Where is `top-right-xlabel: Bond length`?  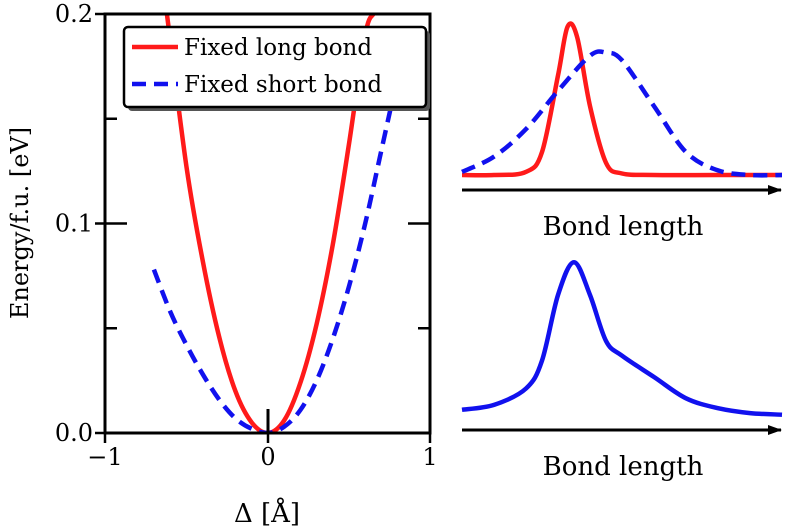 top-right-xlabel: Bond length is located at coordinates (623, 227).